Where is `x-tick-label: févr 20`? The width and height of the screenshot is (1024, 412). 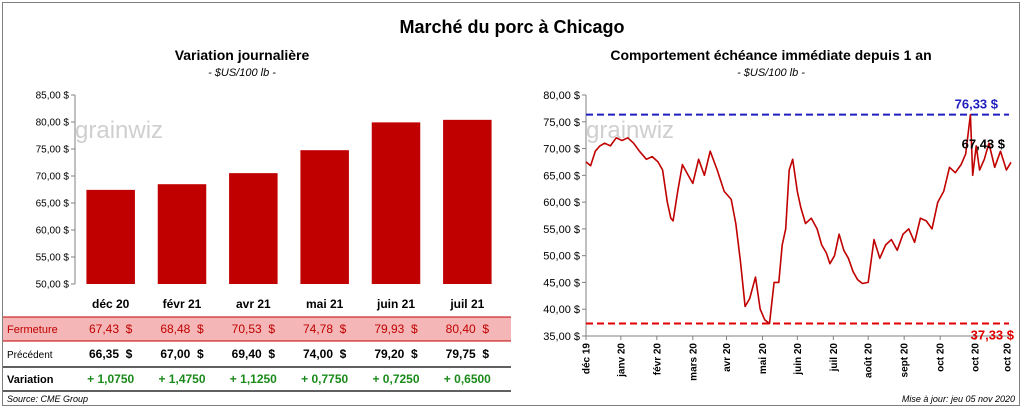
x-tick-label: févr 20 is located at coordinates (657, 359).